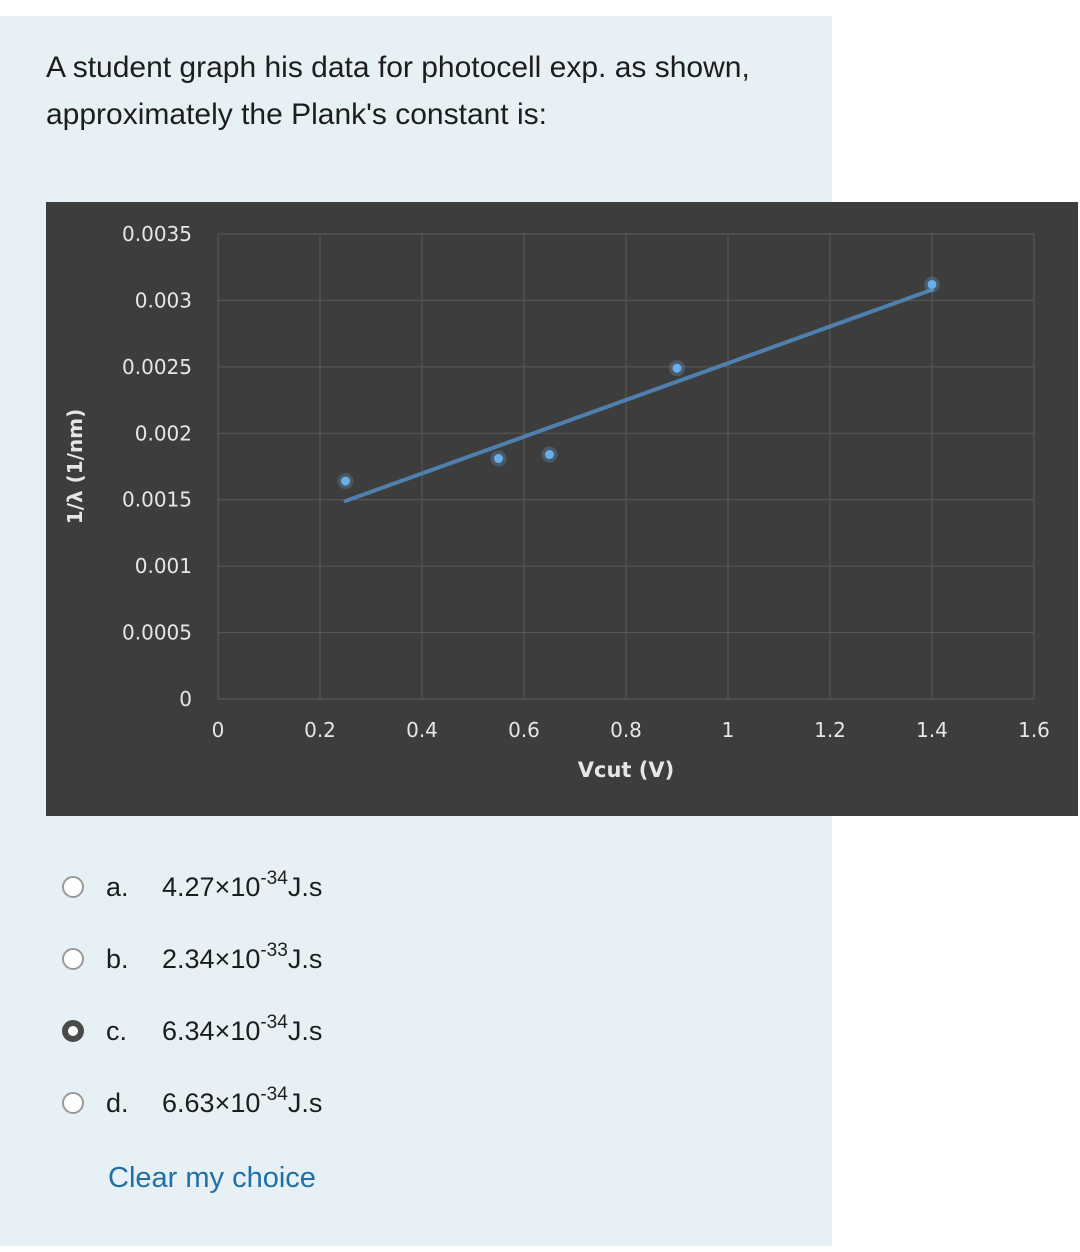  What do you see at coordinates (163, 433) in the screenshot?
I see `y-tick-label: 0.002` at bounding box center [163, 433].